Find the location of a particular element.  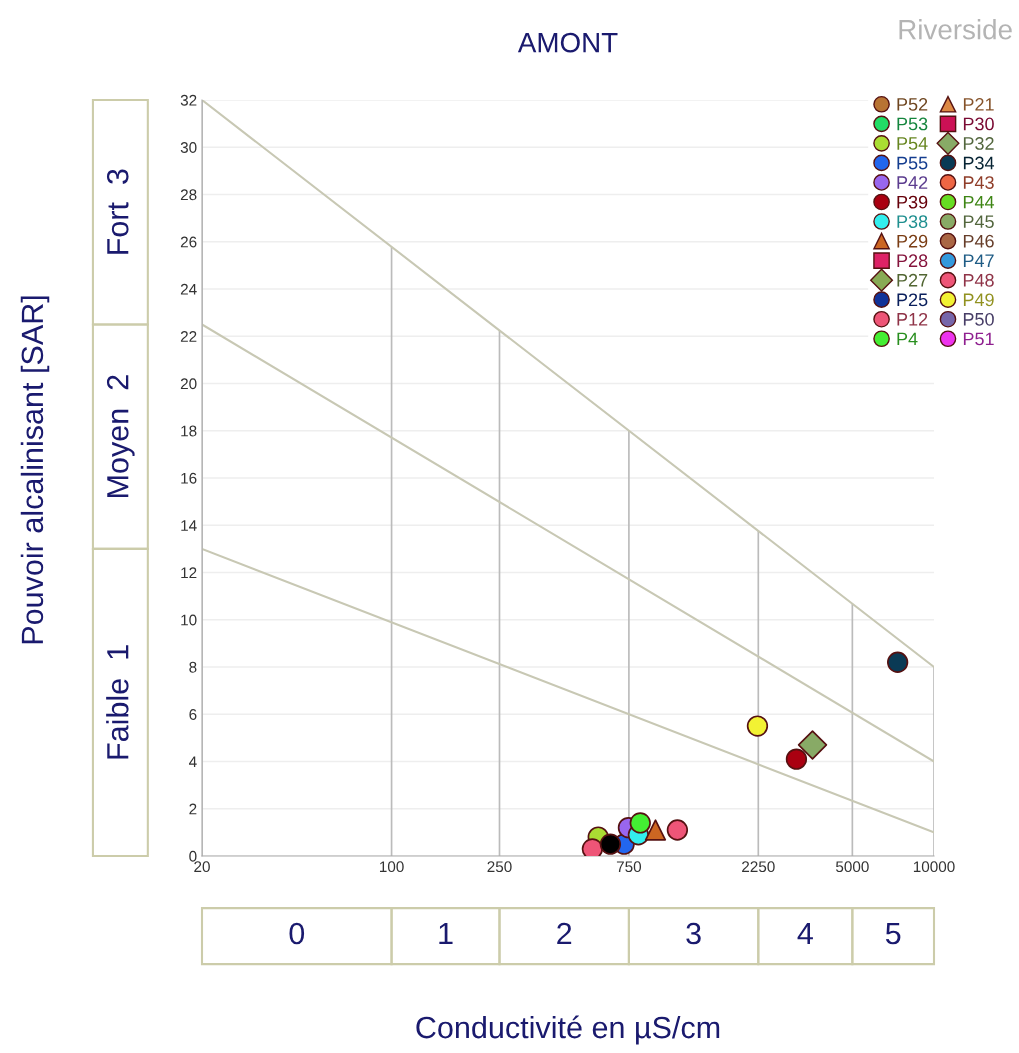

legend-label: P54 is located at coordinates (912, 143).